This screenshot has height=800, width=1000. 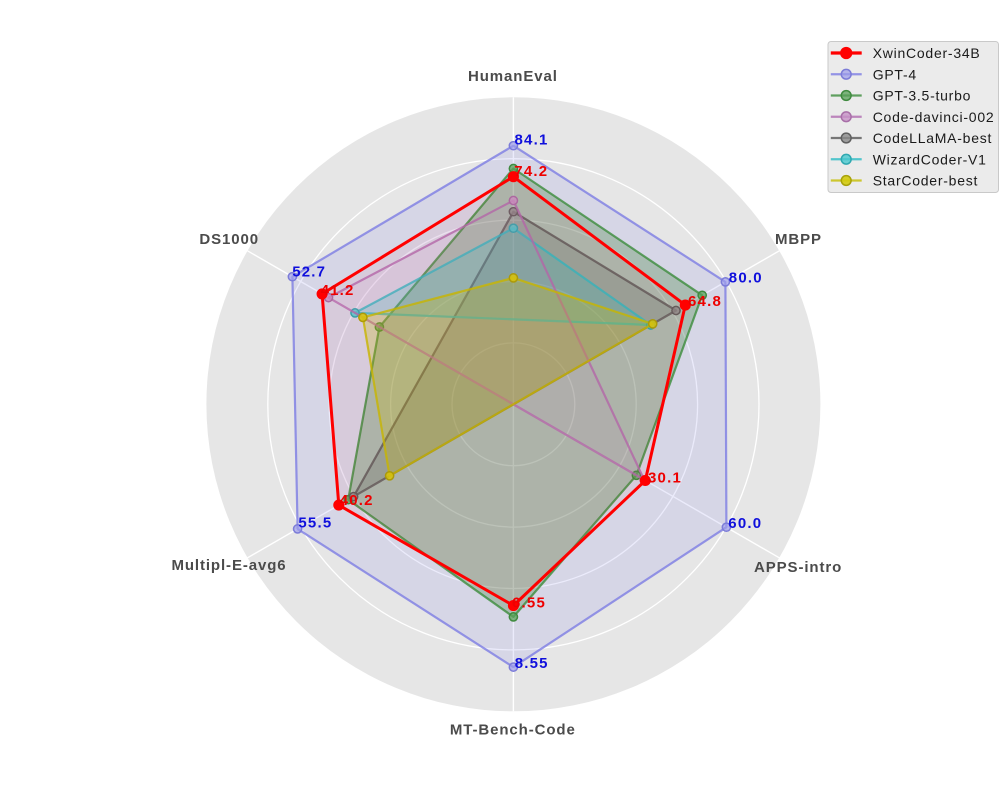 I want to click on svg-text: 60.0, so click(x=745, y=523).